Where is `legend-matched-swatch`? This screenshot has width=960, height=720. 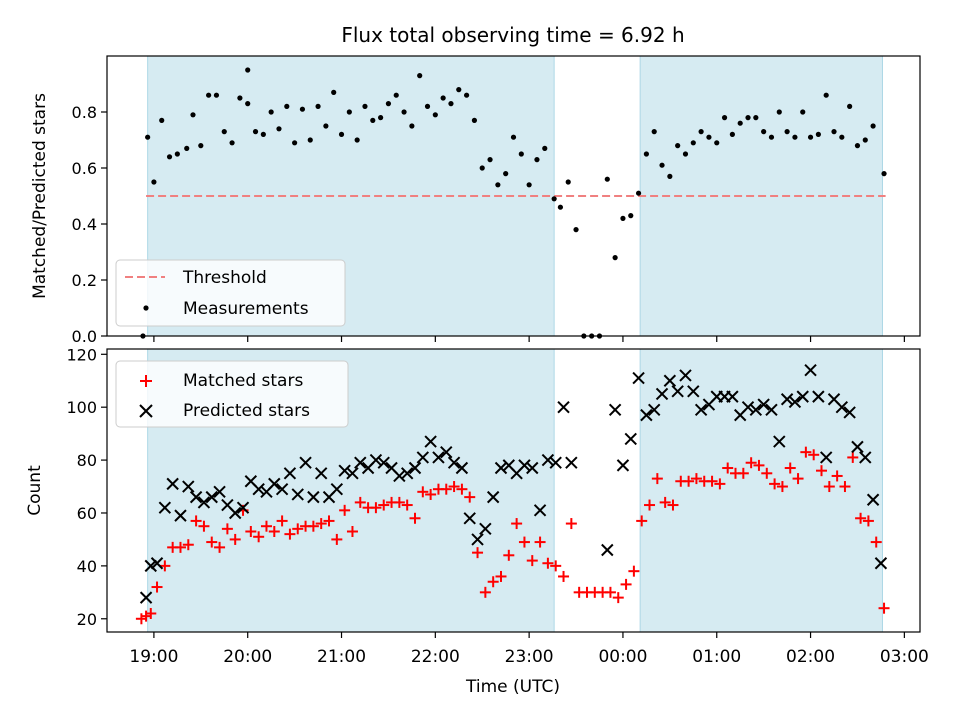
legend-matched-swatch is located at coordinates (146, 381).